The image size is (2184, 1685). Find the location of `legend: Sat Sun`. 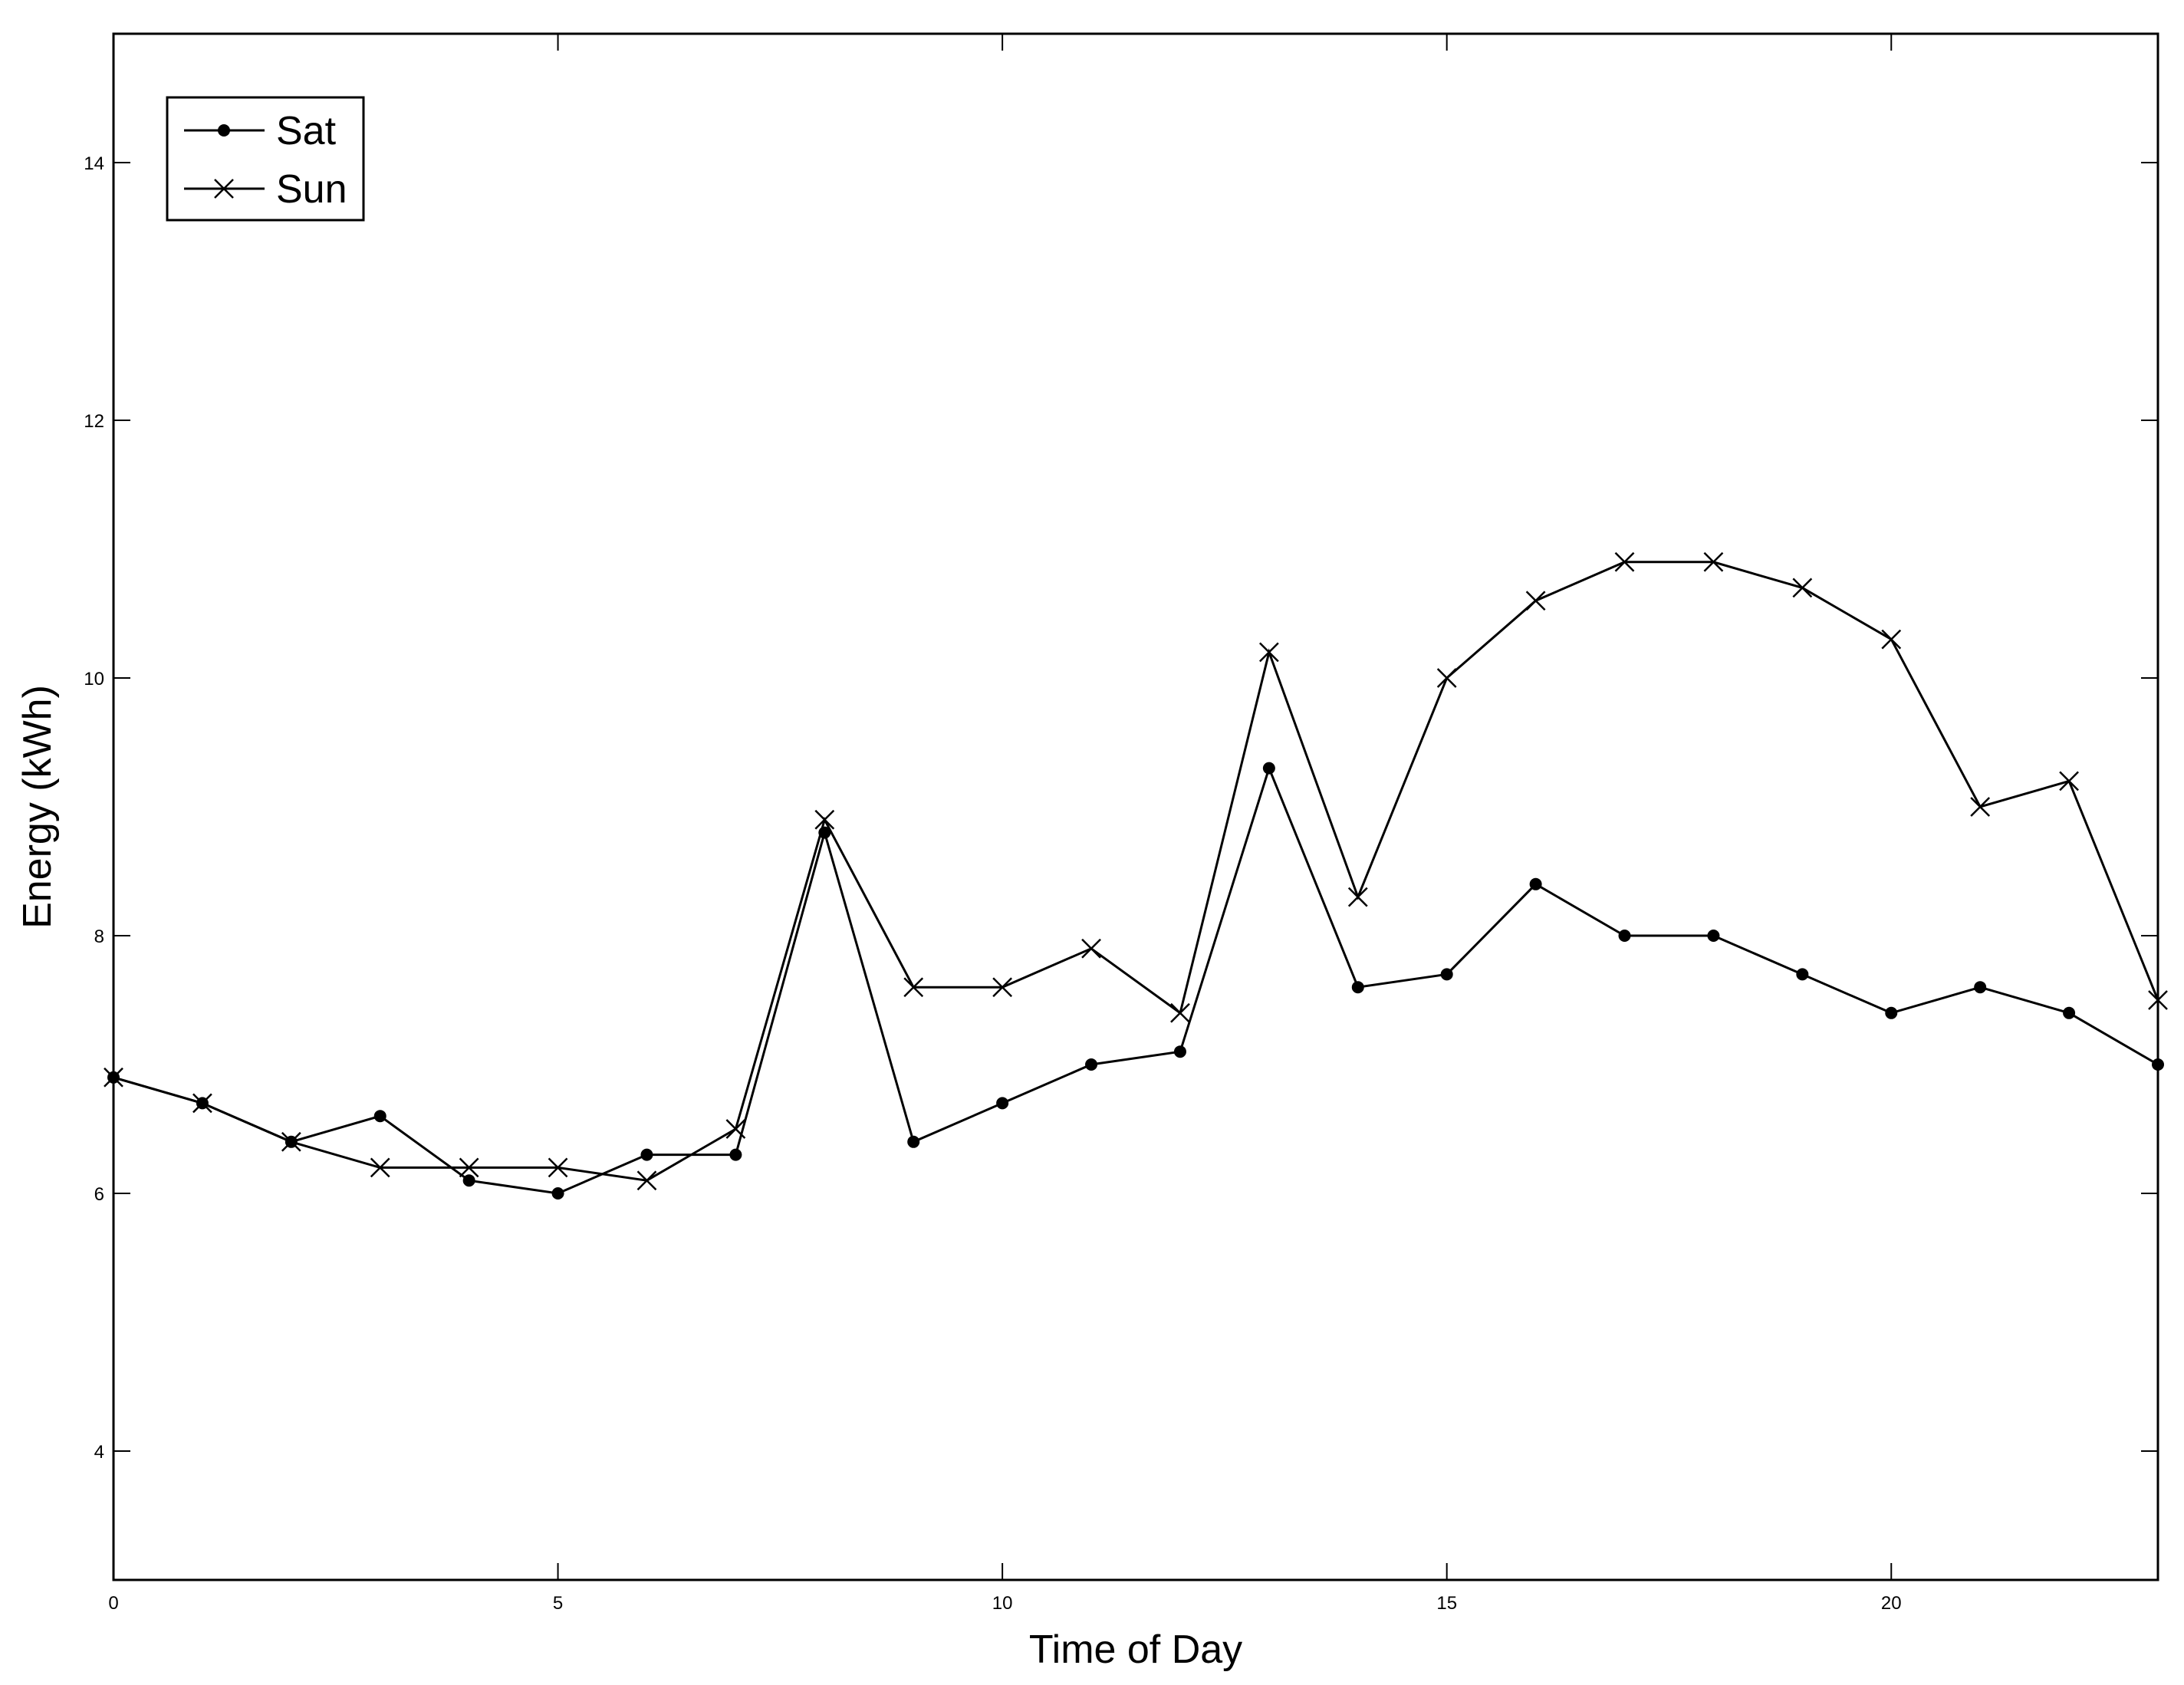

legend: Sat Sun is located at coordinates (265, 159).